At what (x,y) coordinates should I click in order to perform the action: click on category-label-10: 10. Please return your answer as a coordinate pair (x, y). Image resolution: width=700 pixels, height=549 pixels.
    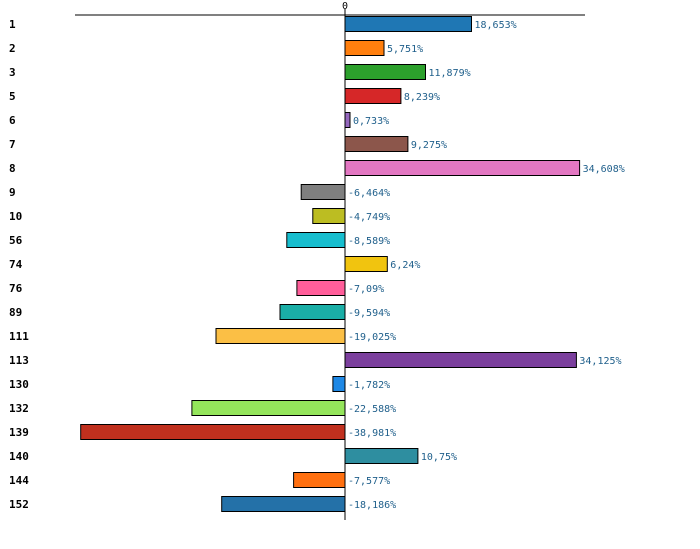
    Looking at the image, I should click on (15, 216).